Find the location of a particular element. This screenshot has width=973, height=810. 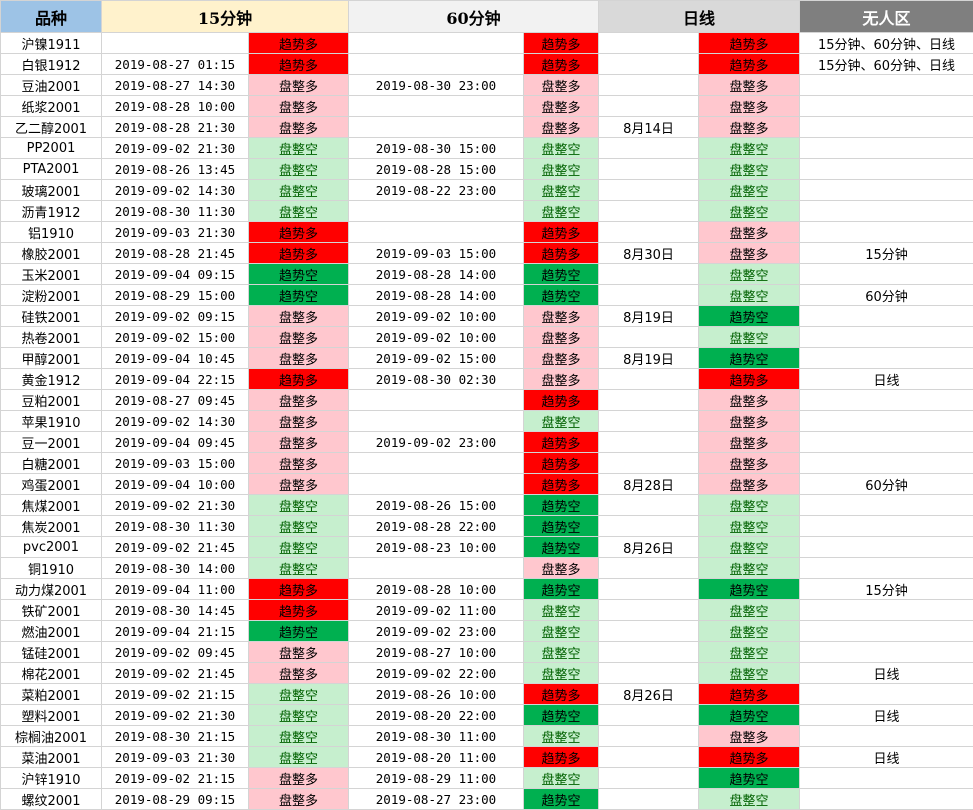

cell-name: 动力煤2001 is located at coordinates (51, 589).